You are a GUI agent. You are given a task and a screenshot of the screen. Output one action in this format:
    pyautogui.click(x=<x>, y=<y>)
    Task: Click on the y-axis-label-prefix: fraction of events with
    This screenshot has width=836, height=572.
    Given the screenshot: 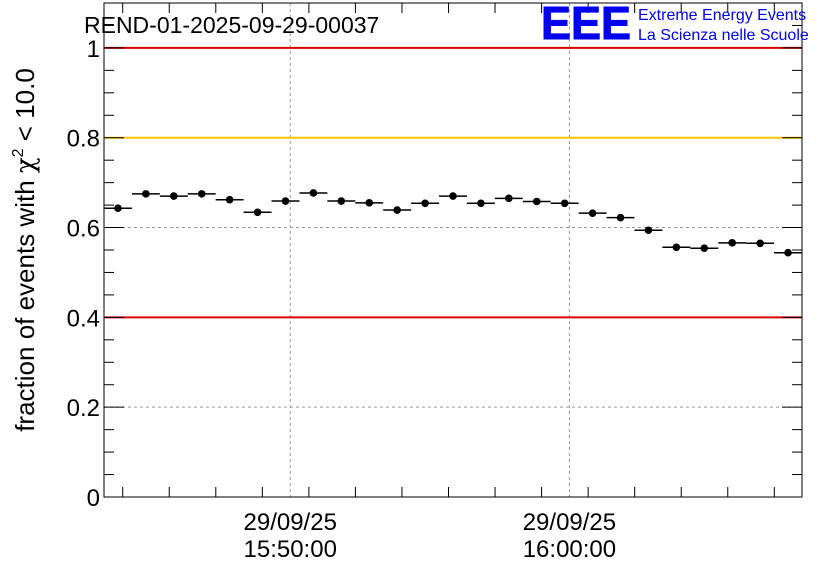 What is the action you would take?
    pyautogui.click(x=25, y=302)
    